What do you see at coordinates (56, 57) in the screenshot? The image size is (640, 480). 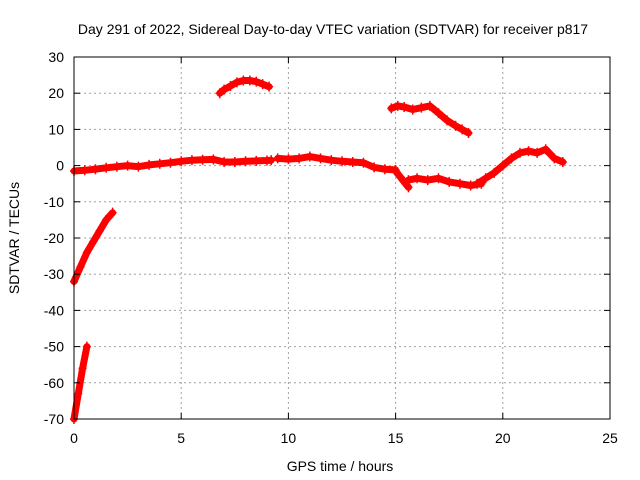 I see `y-tick-label: 30` at bounding box center [56, 57].